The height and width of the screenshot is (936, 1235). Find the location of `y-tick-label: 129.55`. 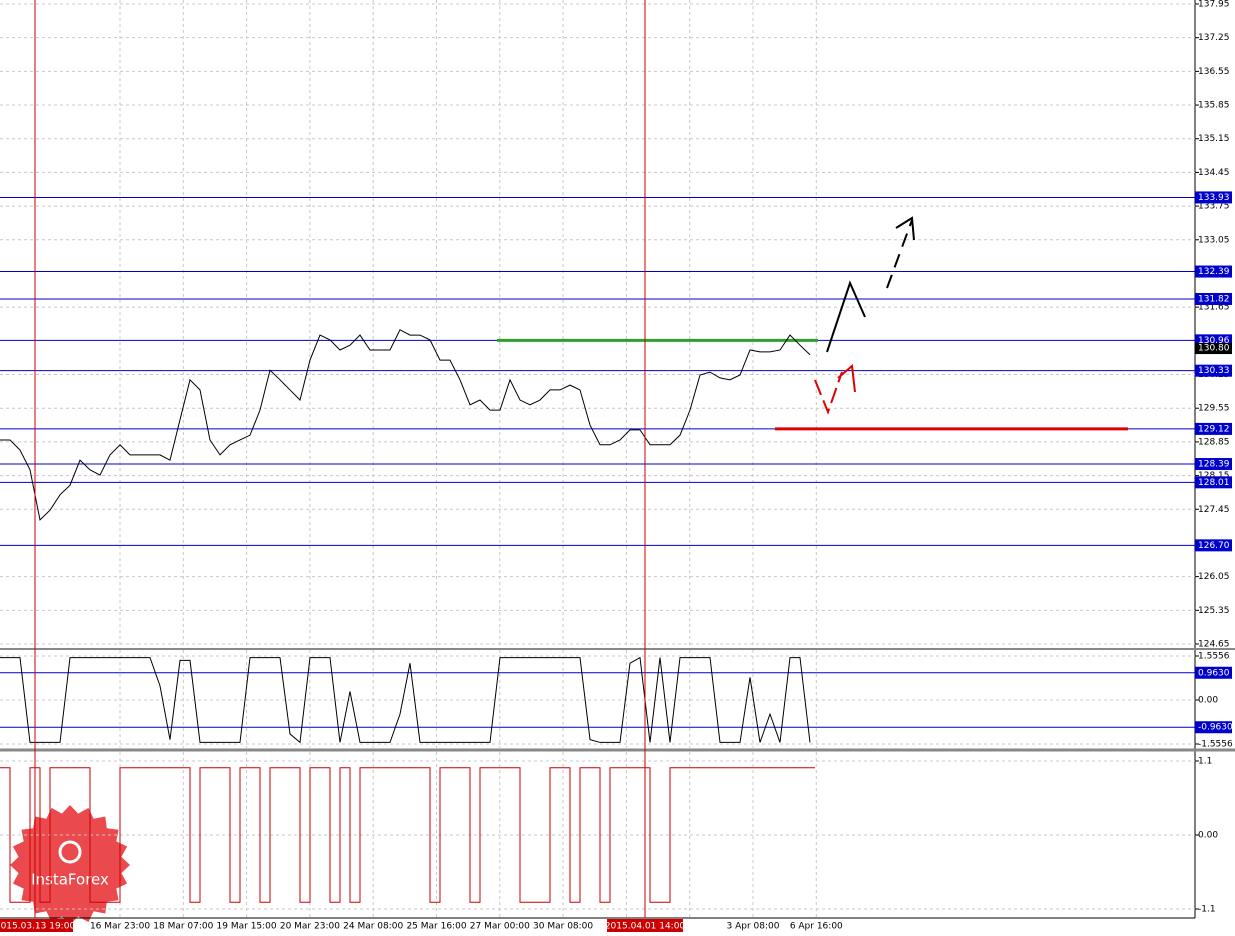

y-tick-label: 129.55 is located at coordinates (1214, 409).